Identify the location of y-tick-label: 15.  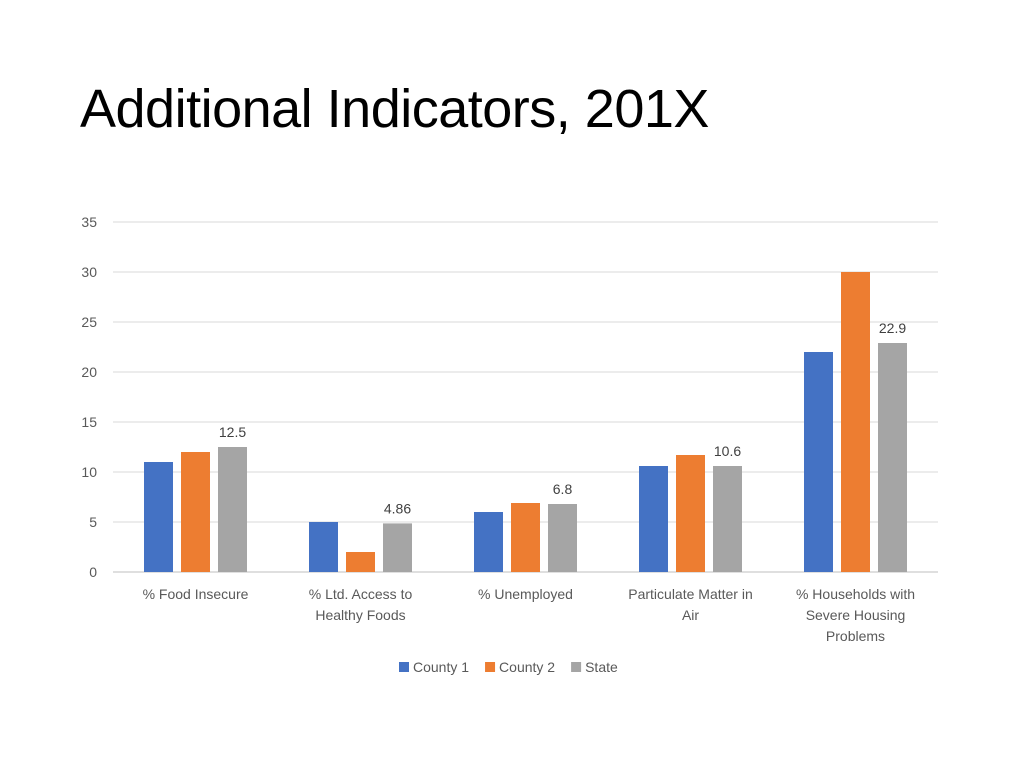
(89, 422).